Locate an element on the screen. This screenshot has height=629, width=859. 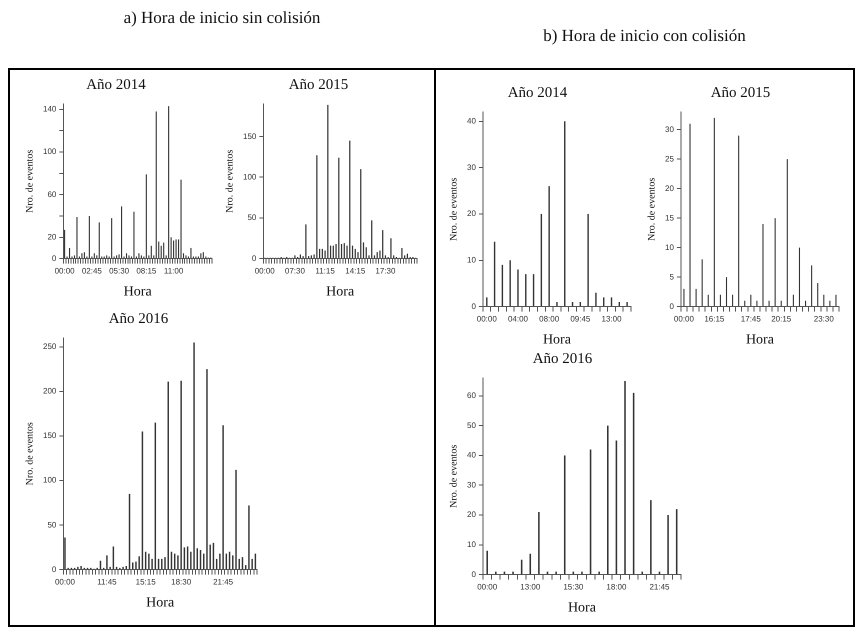
text: b) Hora de inicio con colisión is located at coordinates (644, 36).